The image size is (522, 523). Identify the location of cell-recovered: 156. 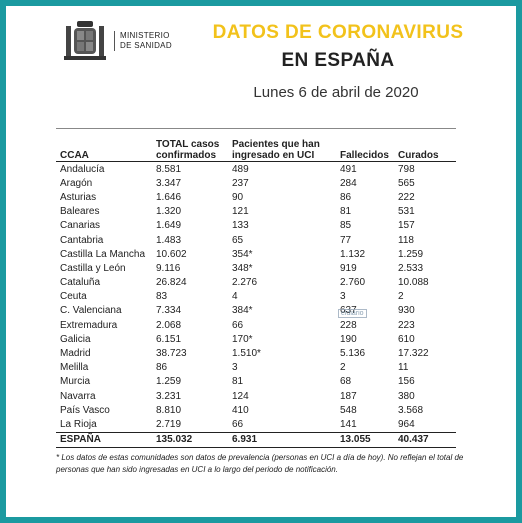
(406, 382).